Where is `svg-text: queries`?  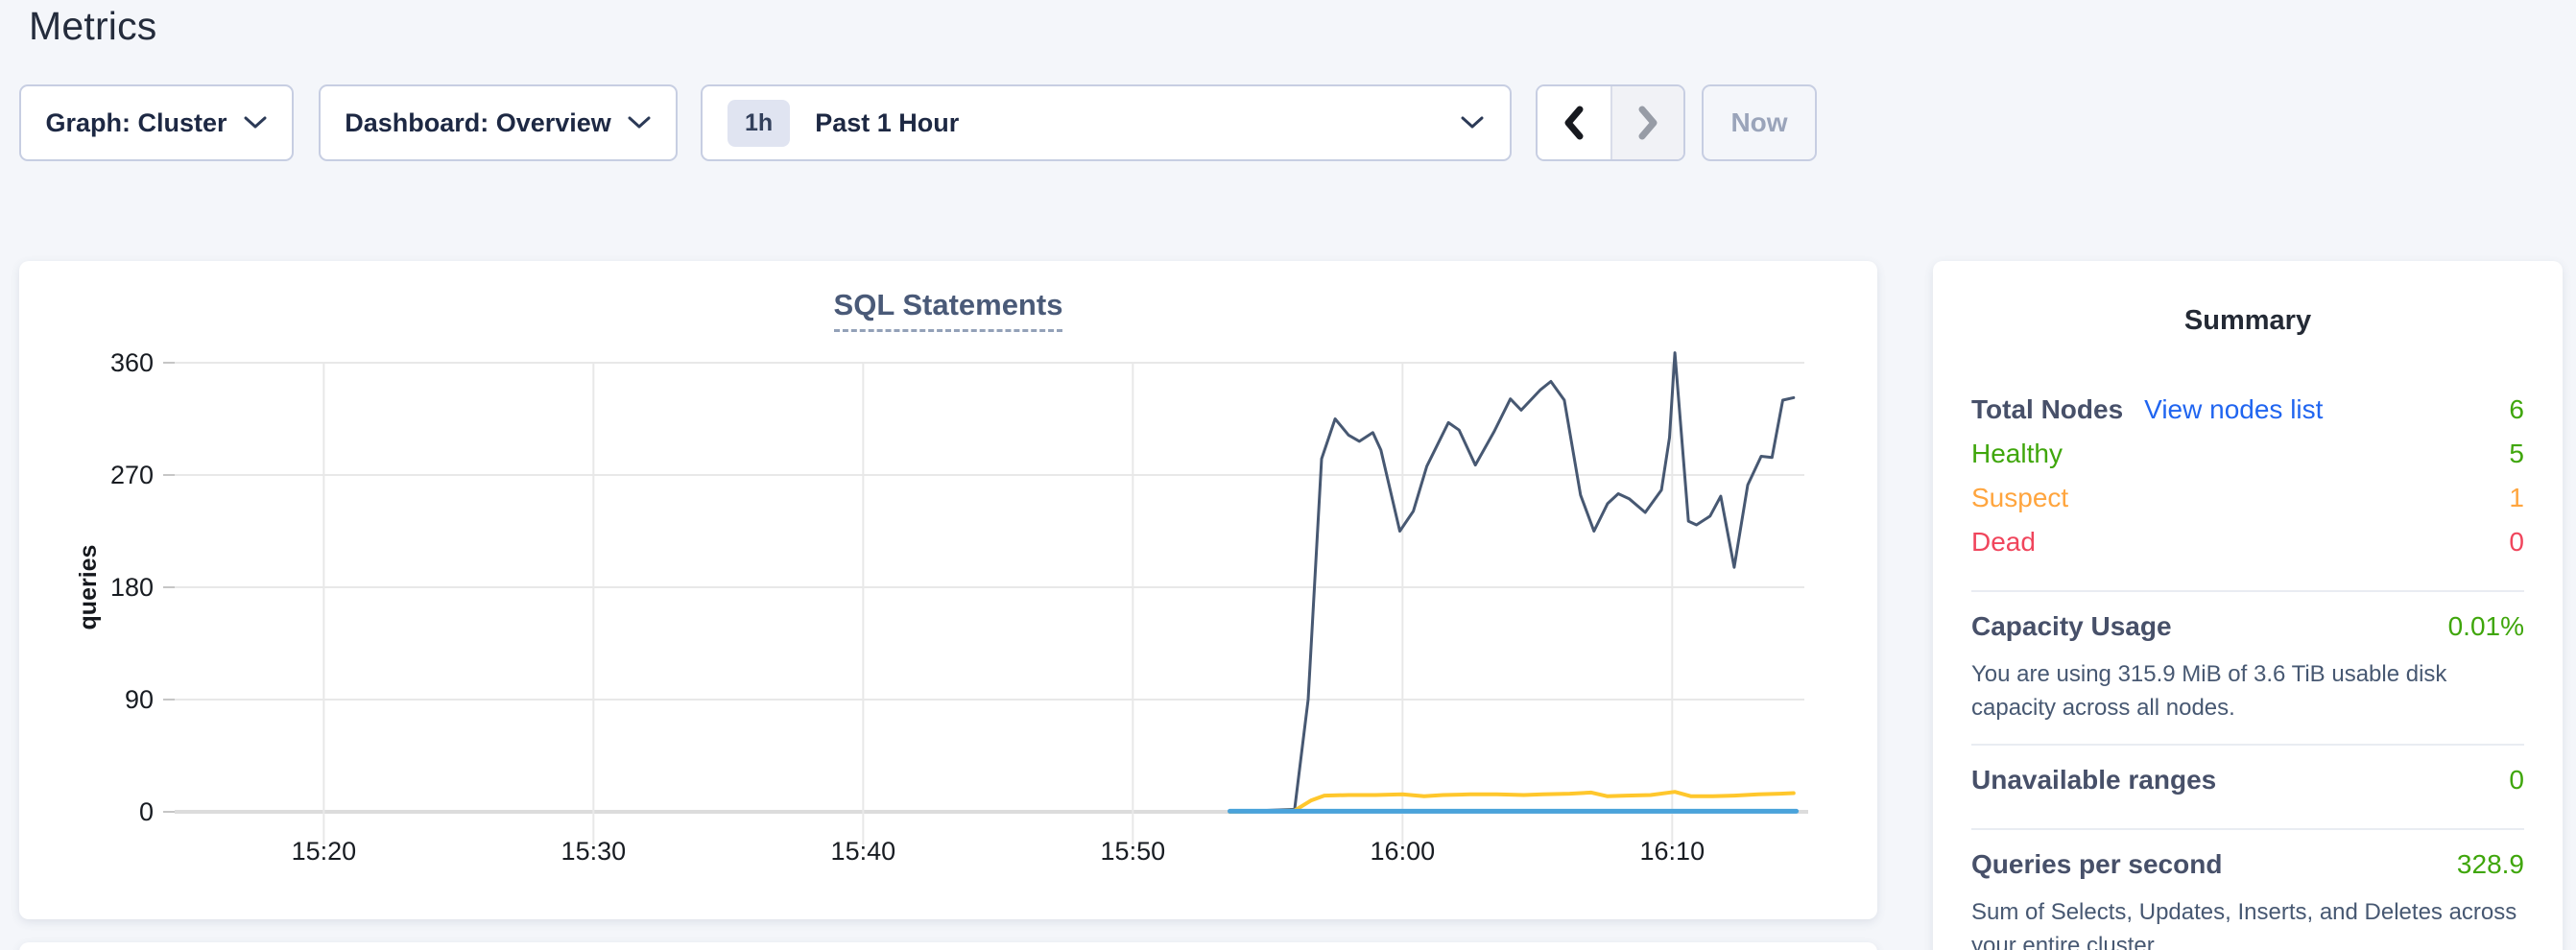 svg-text: queries is located at coordinates (88, 587).